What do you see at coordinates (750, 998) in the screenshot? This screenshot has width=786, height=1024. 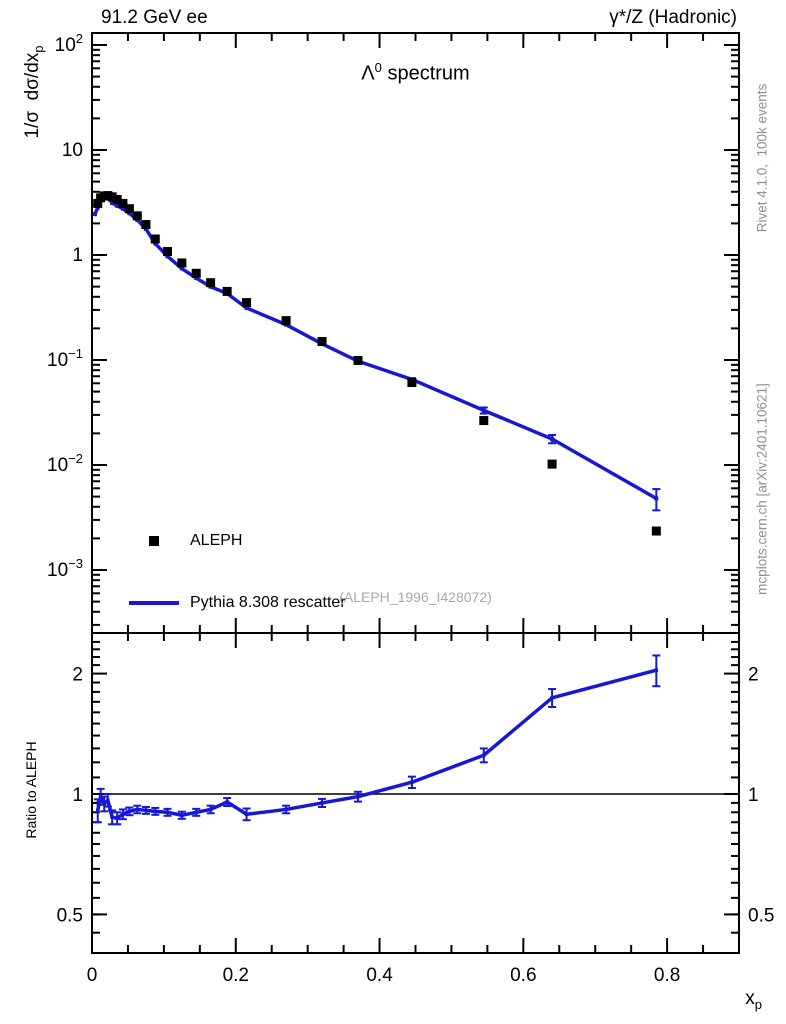 I see `x-axis-label-text: x` at bounding box center [750, 998].